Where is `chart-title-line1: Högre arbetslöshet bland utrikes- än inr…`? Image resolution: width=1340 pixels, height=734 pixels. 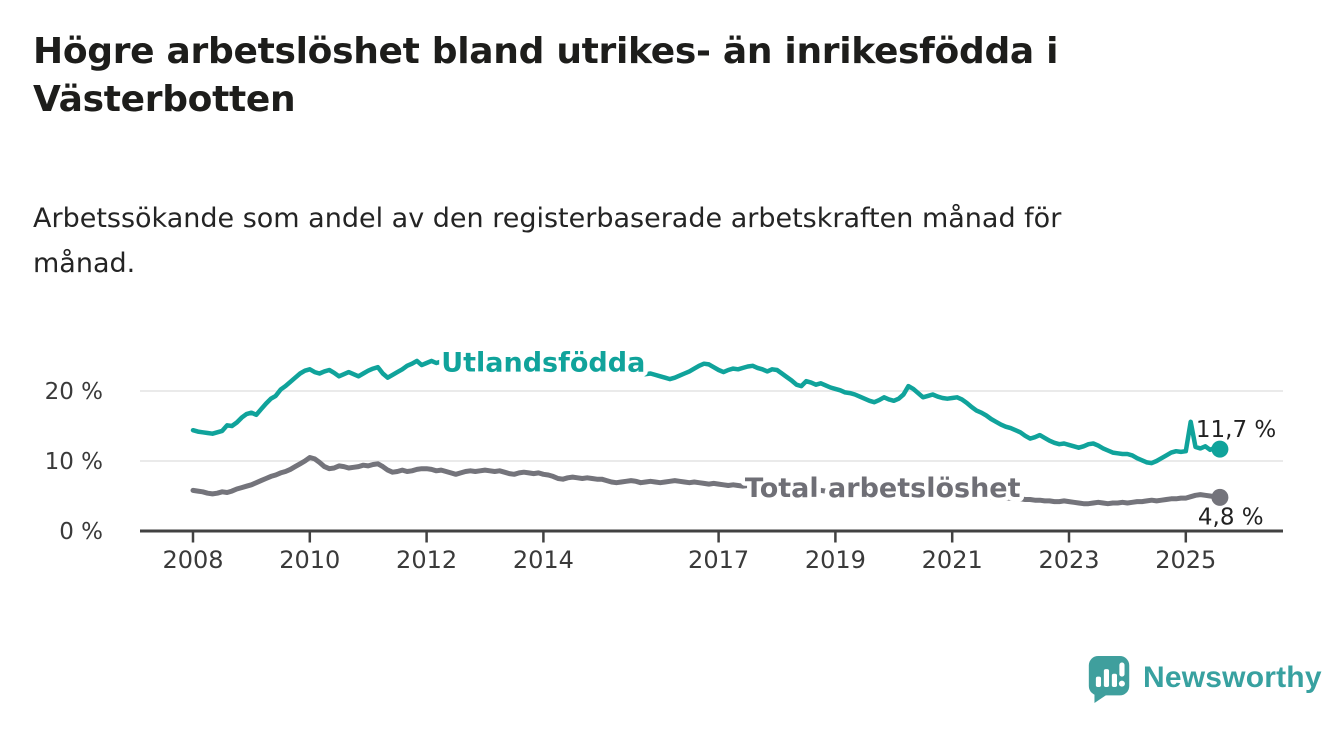 chart-title-line1: Högre arbetslöshet bland utrikes- än inr… is located at coordinates (546, 51).